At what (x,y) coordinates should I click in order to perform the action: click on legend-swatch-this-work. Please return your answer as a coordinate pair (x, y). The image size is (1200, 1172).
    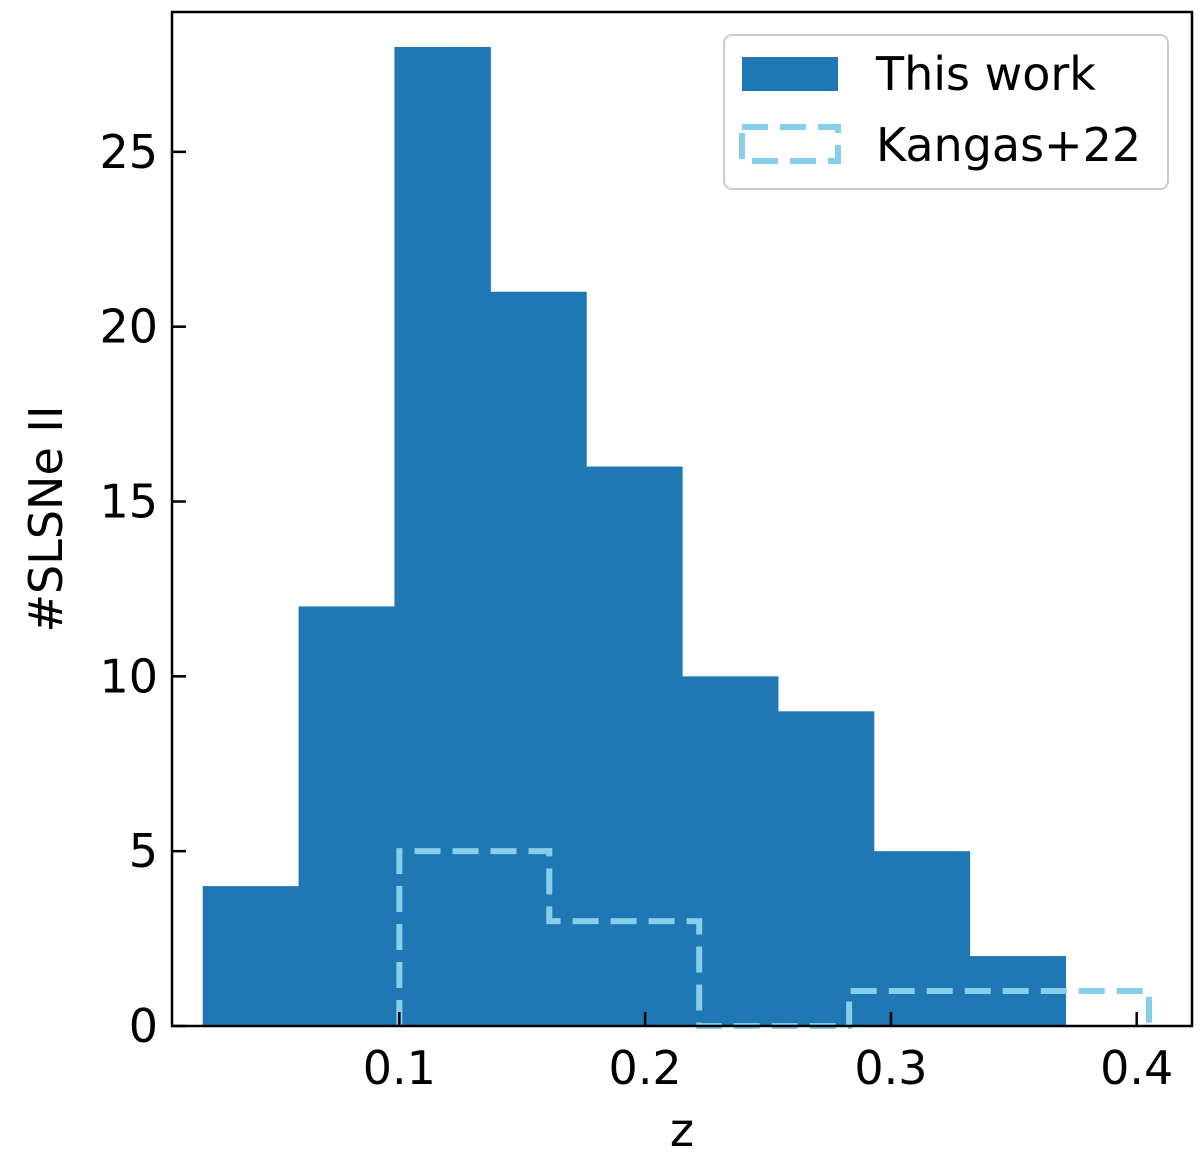
    Looking at the image, I should click on (790, 74).